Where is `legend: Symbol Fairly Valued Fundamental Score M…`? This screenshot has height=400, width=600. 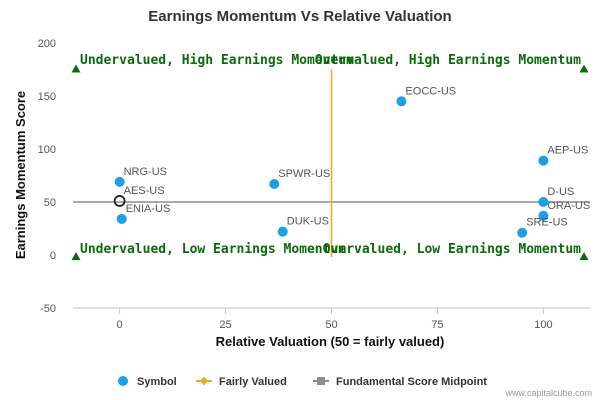
legend: Symbol Fairly Valued Fundamental Score M… is located at coordinates (302, 382).